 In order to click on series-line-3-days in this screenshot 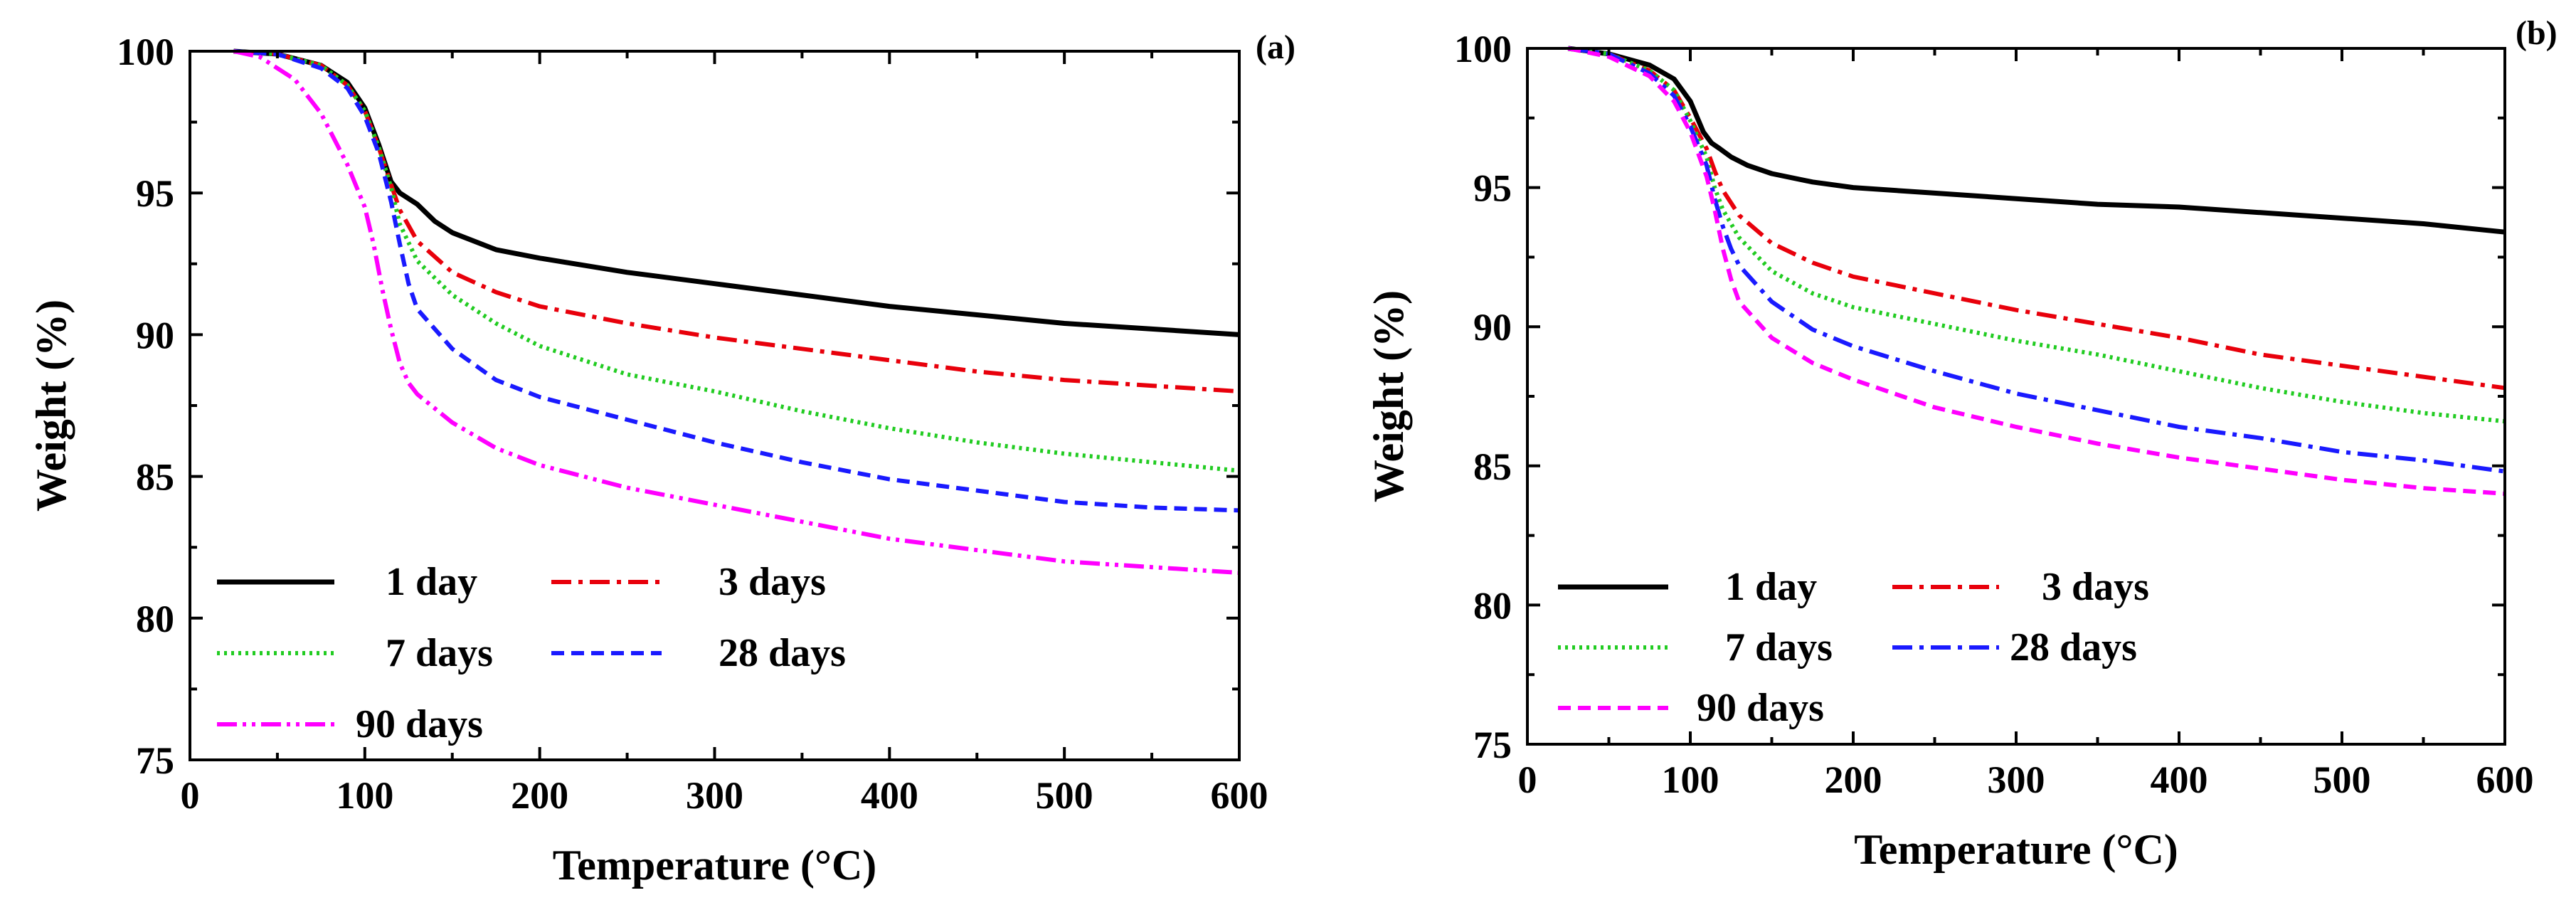, I will do `click(737, 221)`.